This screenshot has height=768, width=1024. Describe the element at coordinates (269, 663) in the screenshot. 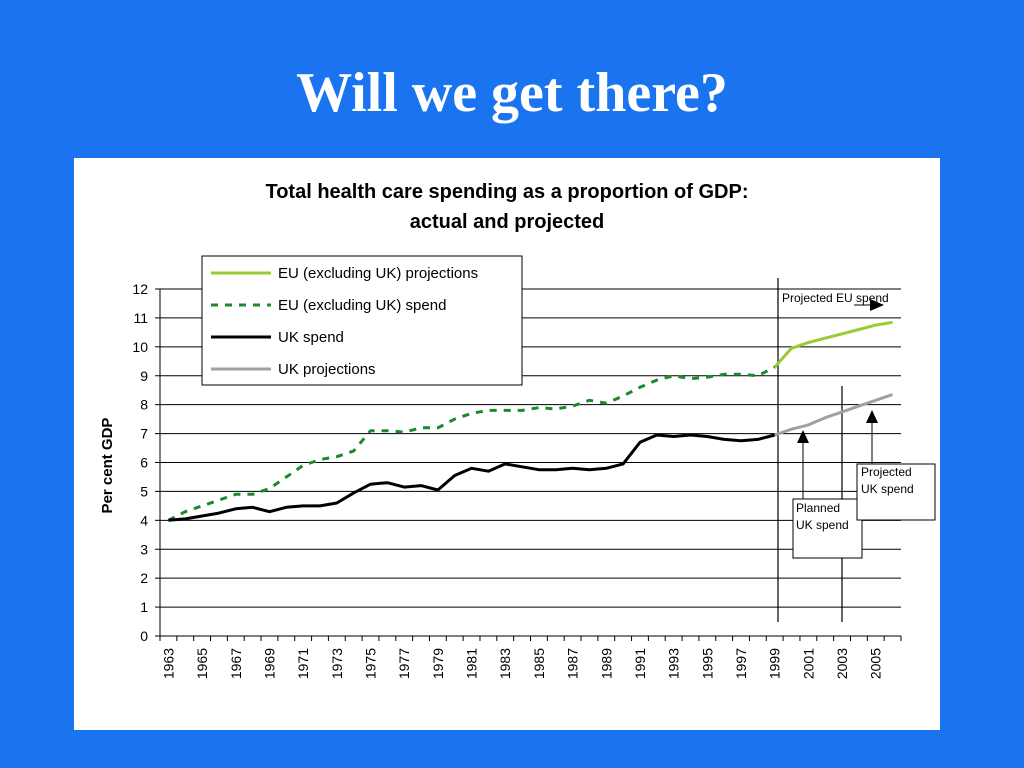

I see `x-tick-label: 1969` at that location.